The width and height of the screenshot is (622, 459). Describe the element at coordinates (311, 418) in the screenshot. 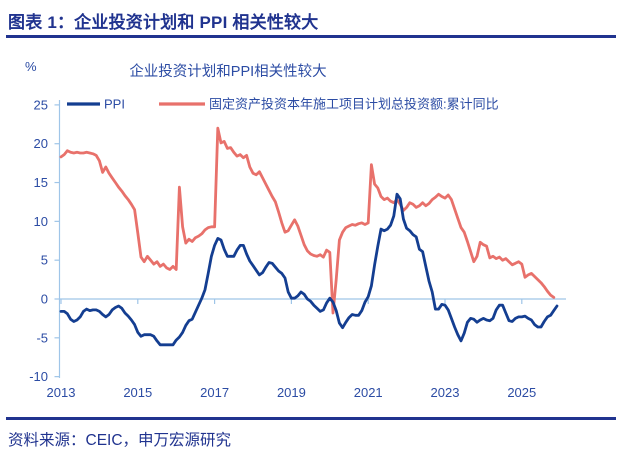

I see `footer-divider` at that location.